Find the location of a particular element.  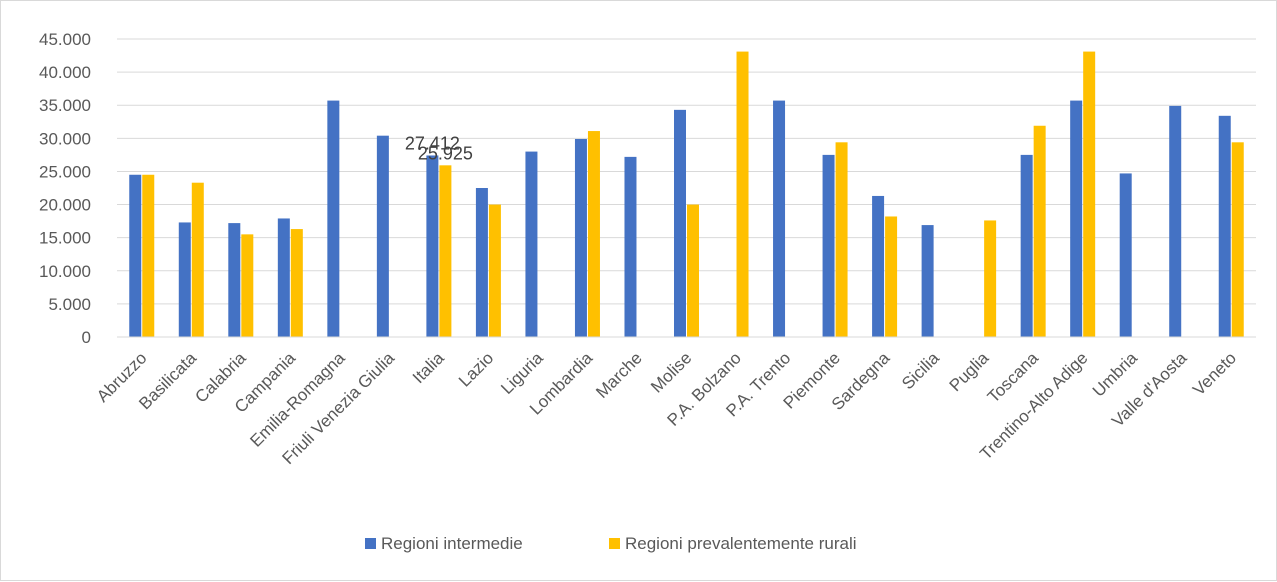

x-tick-label: Sicilia is located at coordinates (920, 370).